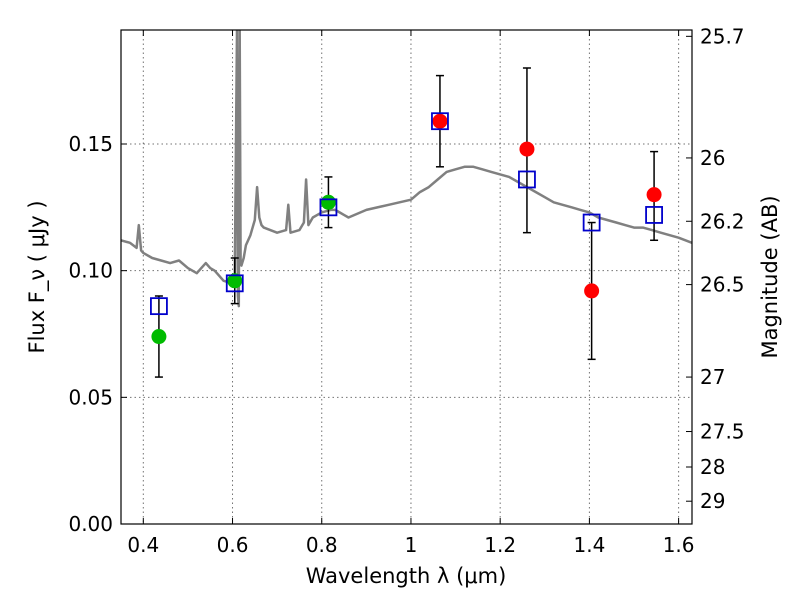 This screenshot has height=600, width=800. Describe the element at coordinates (90, 144) in the screenshot. I see `y-tick-label: 0.15` at that location.